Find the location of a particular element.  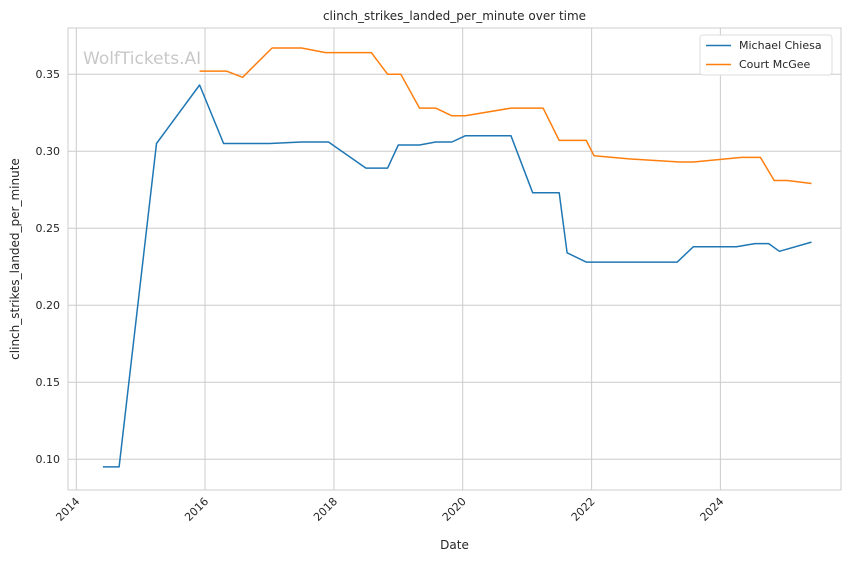

y-tick-label-0.25: 0.25 is located at coordinates (48, 228).